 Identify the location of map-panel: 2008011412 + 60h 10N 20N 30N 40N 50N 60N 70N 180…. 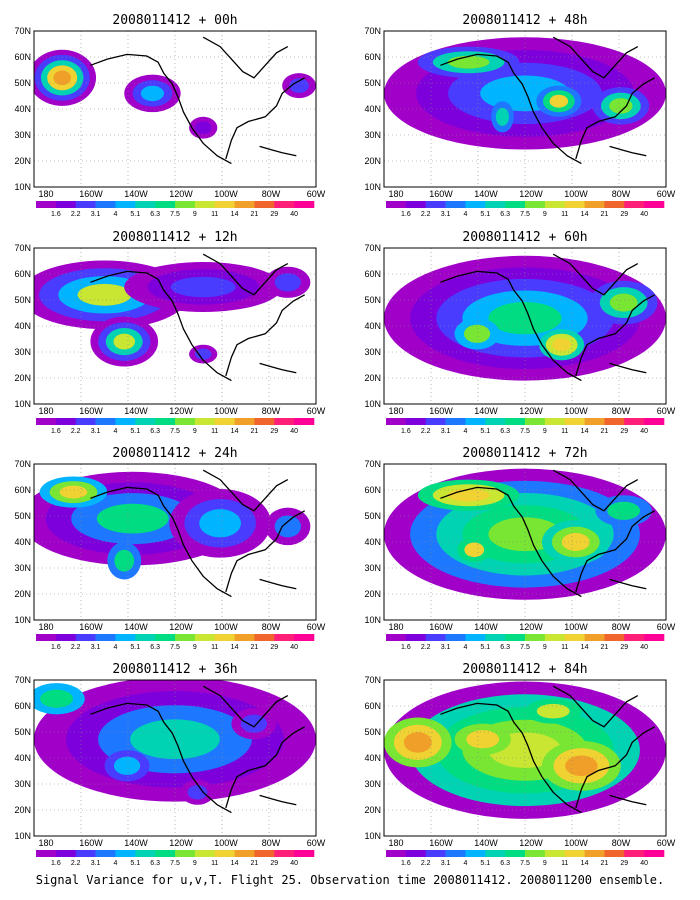
(519, 332).